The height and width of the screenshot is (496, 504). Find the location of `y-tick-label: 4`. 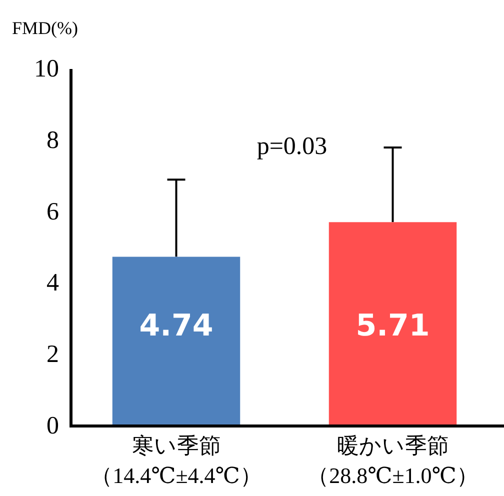

y-tick-label: 4 is located at coordinates (53, 283).